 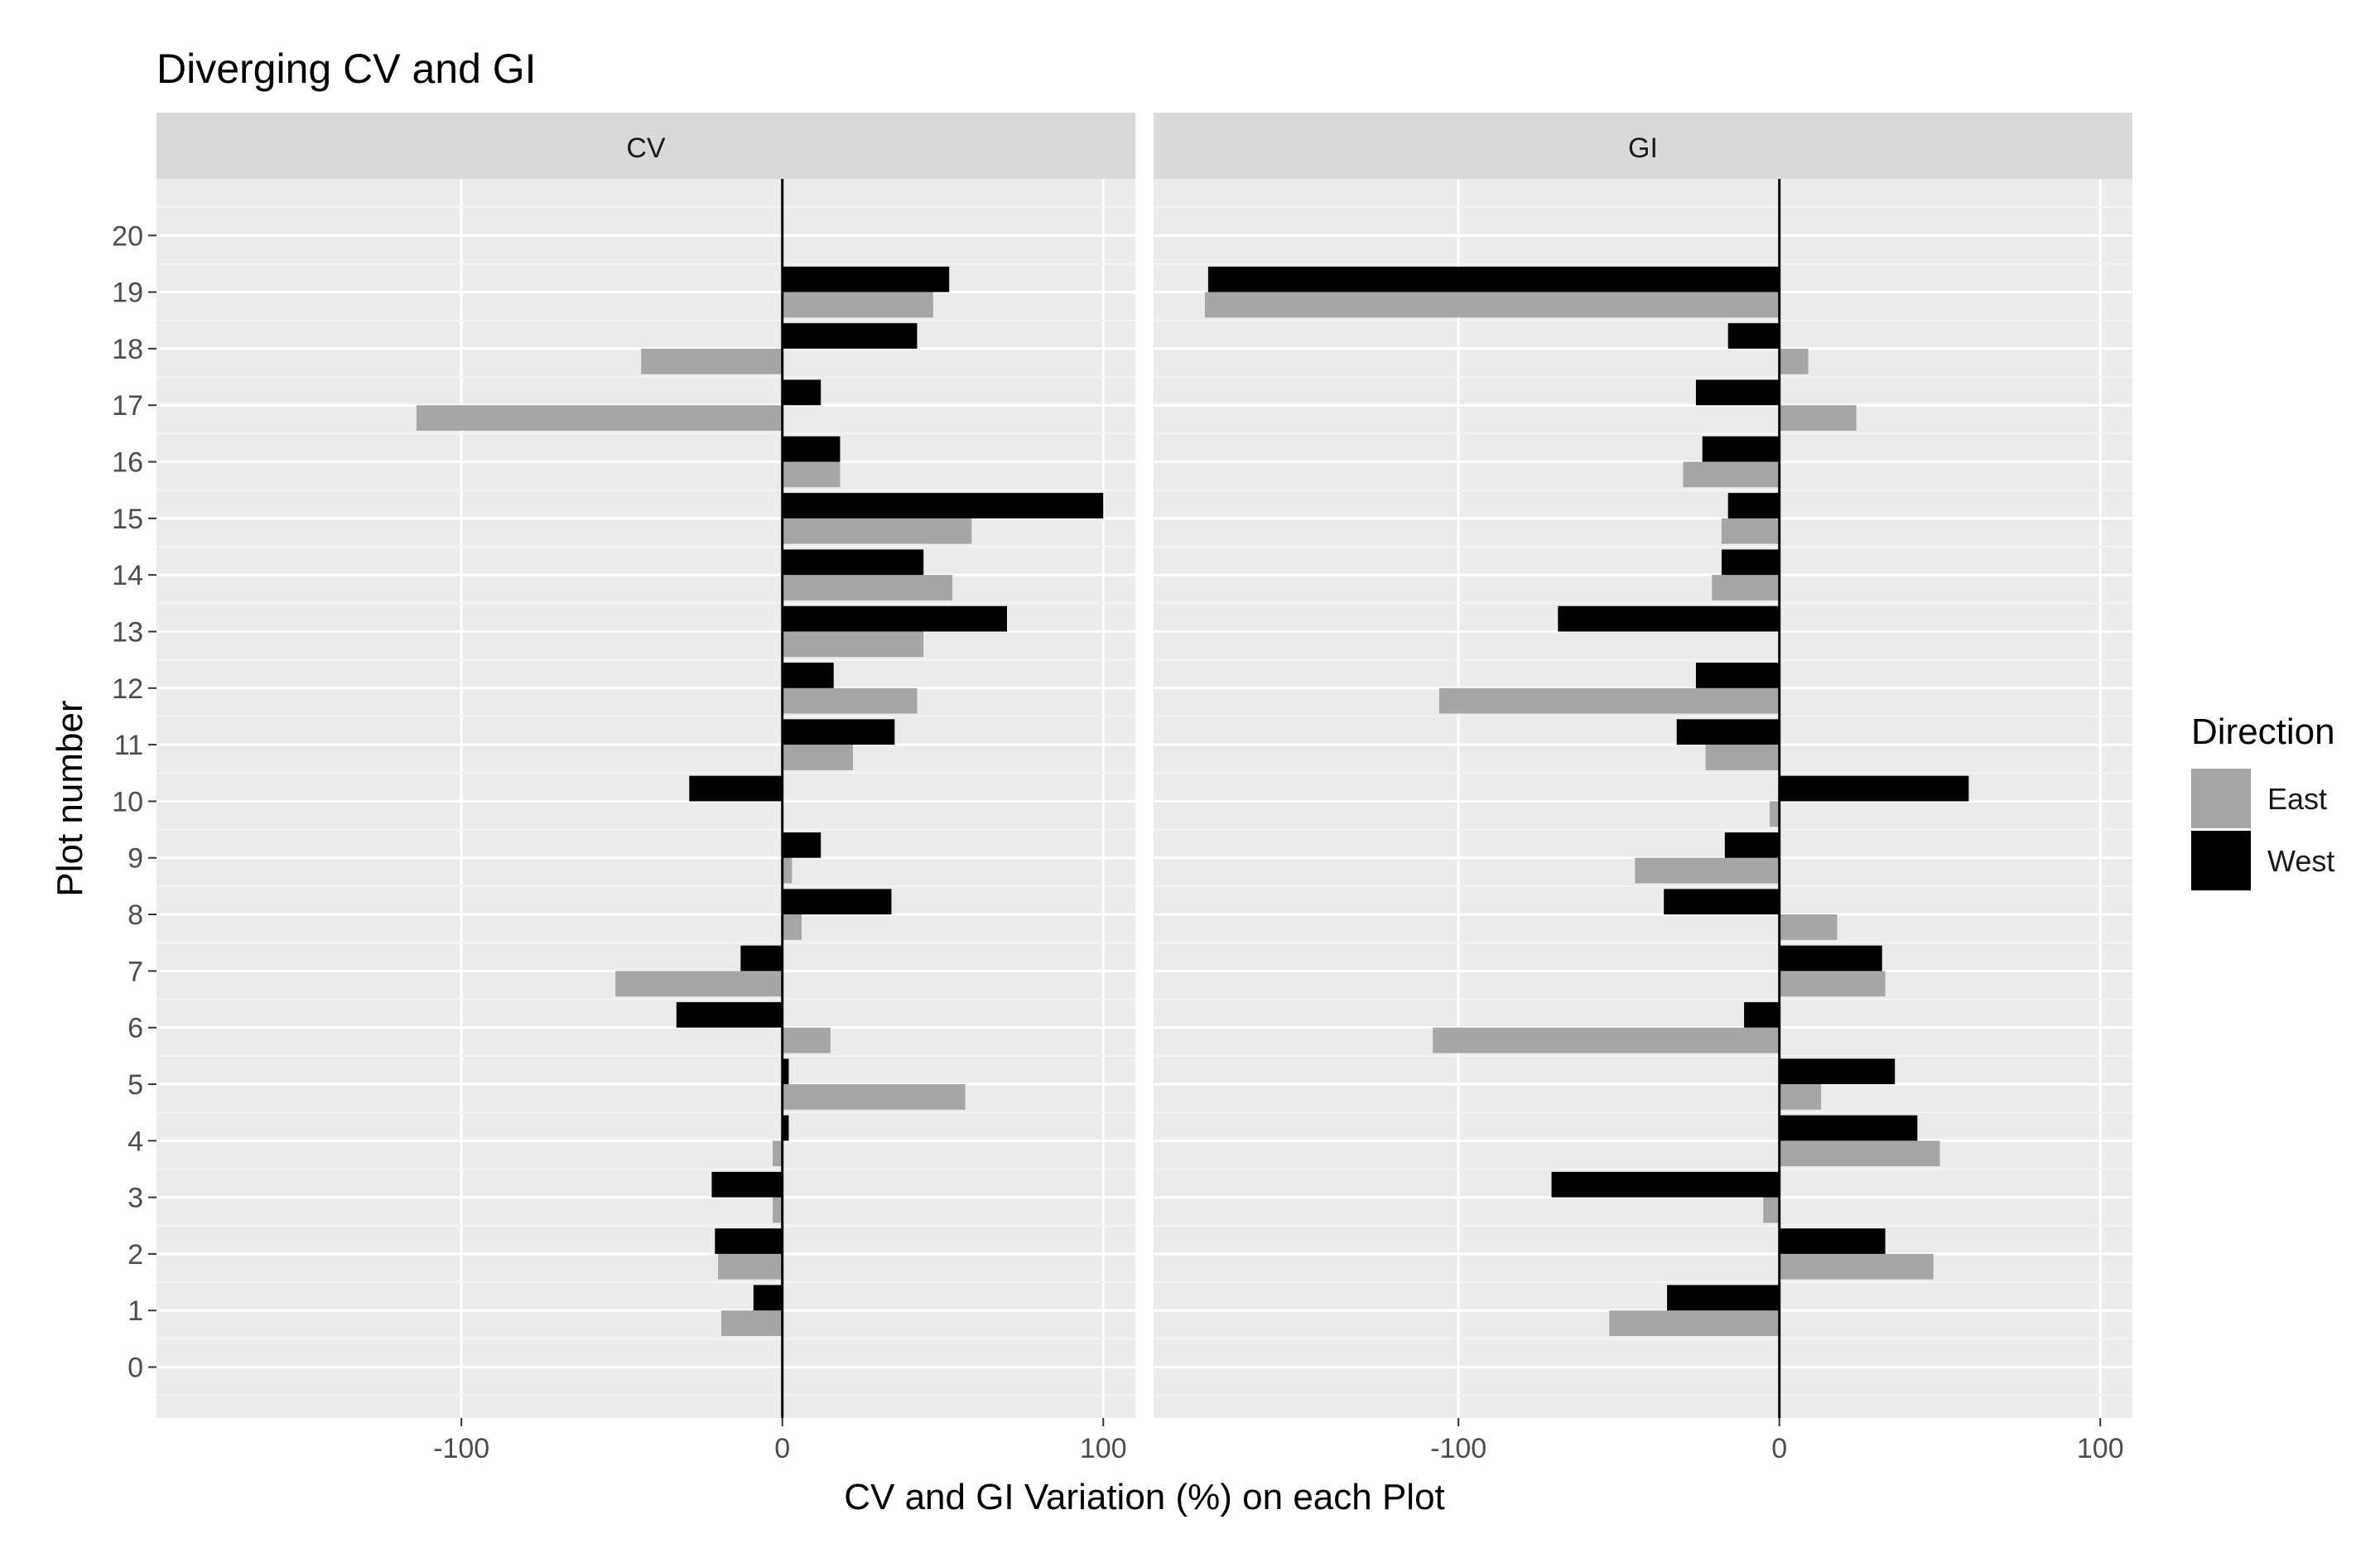 I want to click on legend-title: Direction, so click(x=2263, y=732).